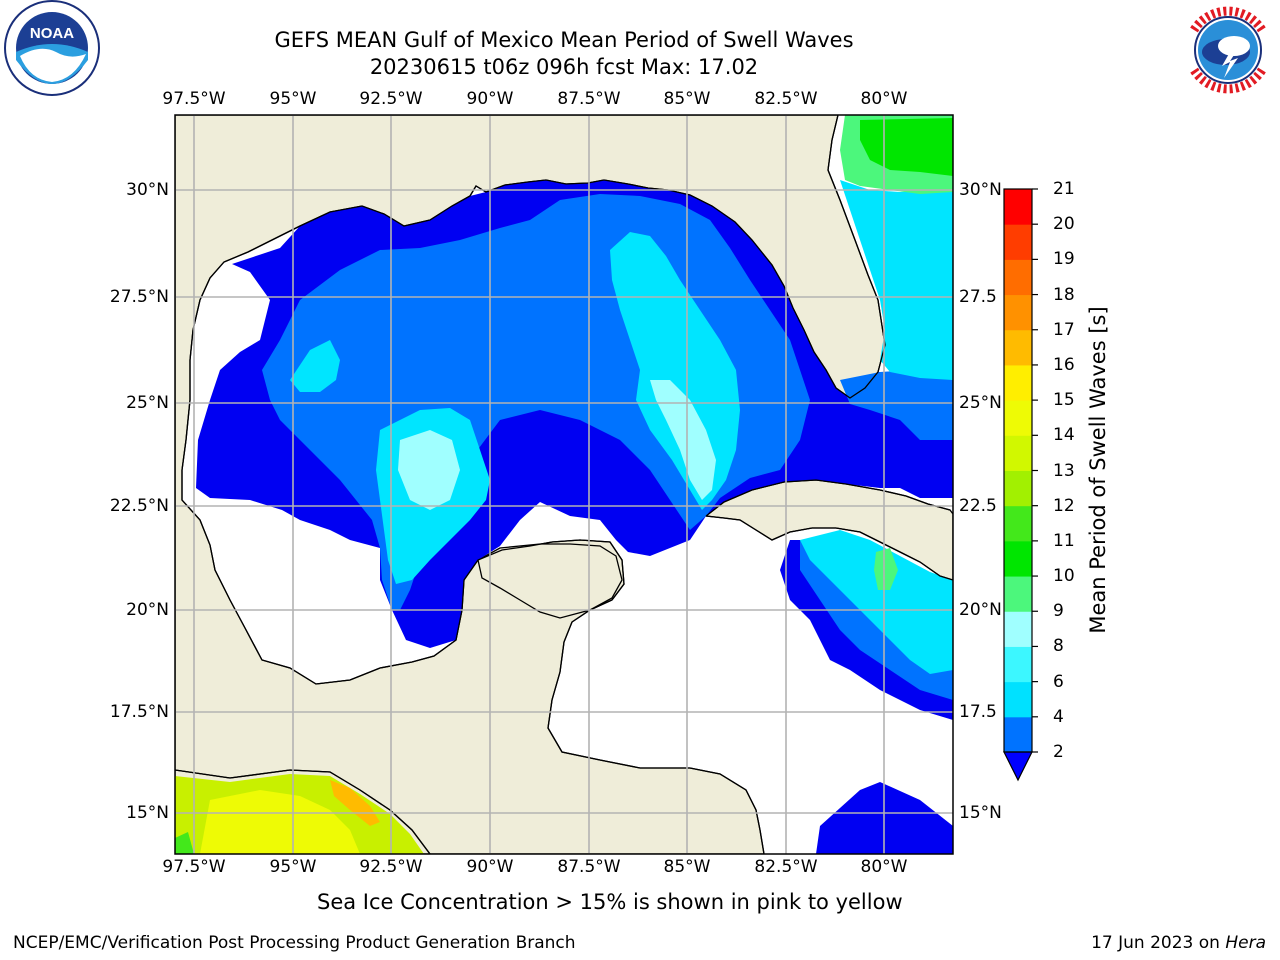 Image resolution: width=1280 pixels, height=960 pixels. What do you see at coordinates (355, 803) in the screenshot?
I see `swell-orange-pacific` at bounding box center [355, 803].